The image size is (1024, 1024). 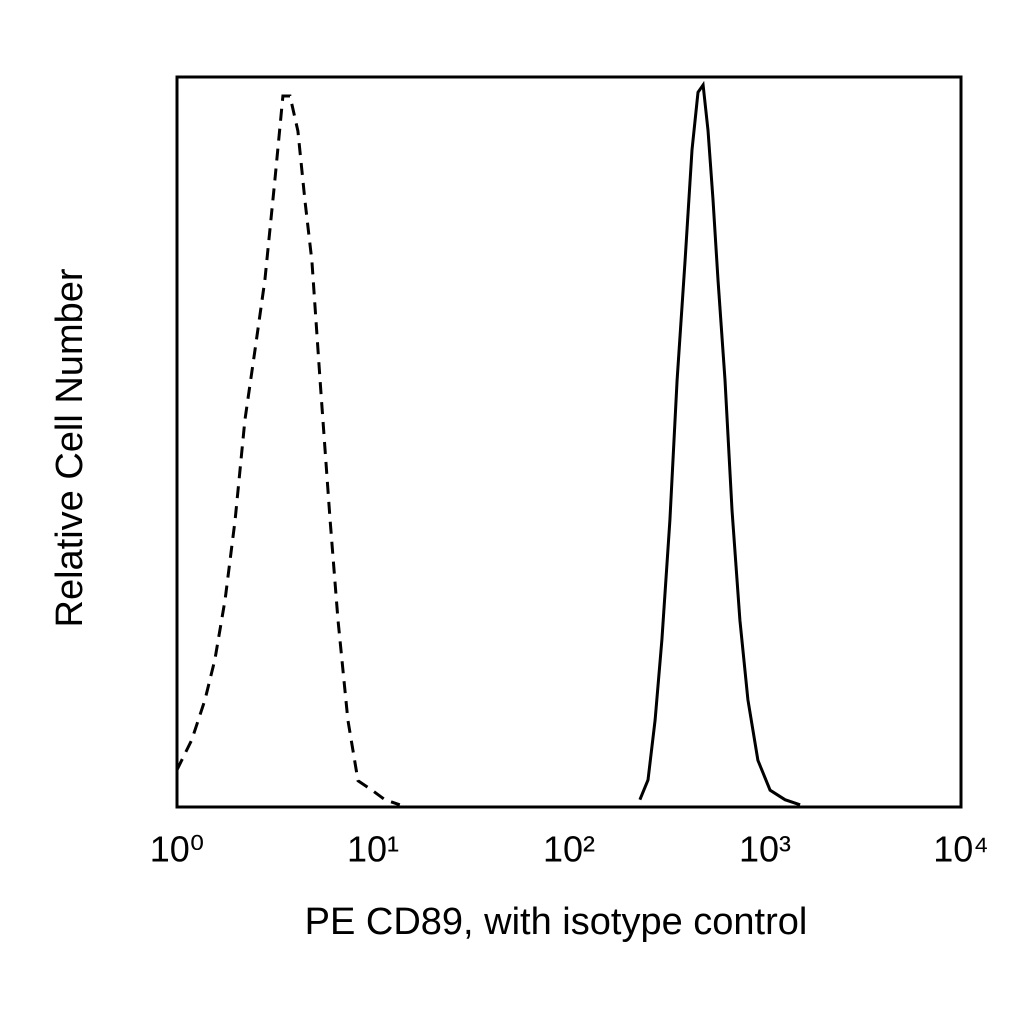 What do you see at coordinates (719, 443) in the screenshot?
I see `histogram-line` at bounding box center [719, 443].